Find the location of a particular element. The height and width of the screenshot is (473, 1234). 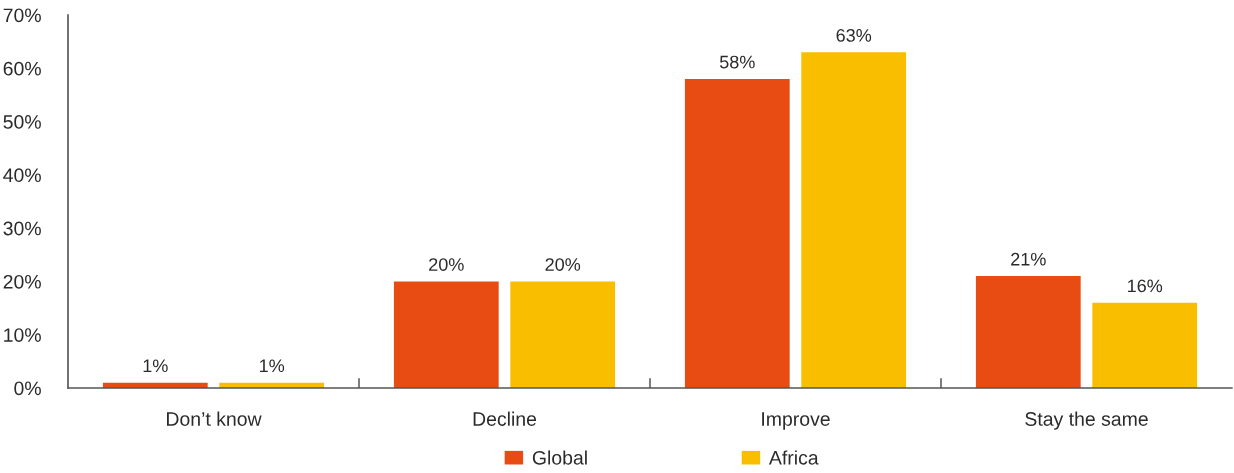

y-tick-label: 40% is located at coordinates (22, 175).